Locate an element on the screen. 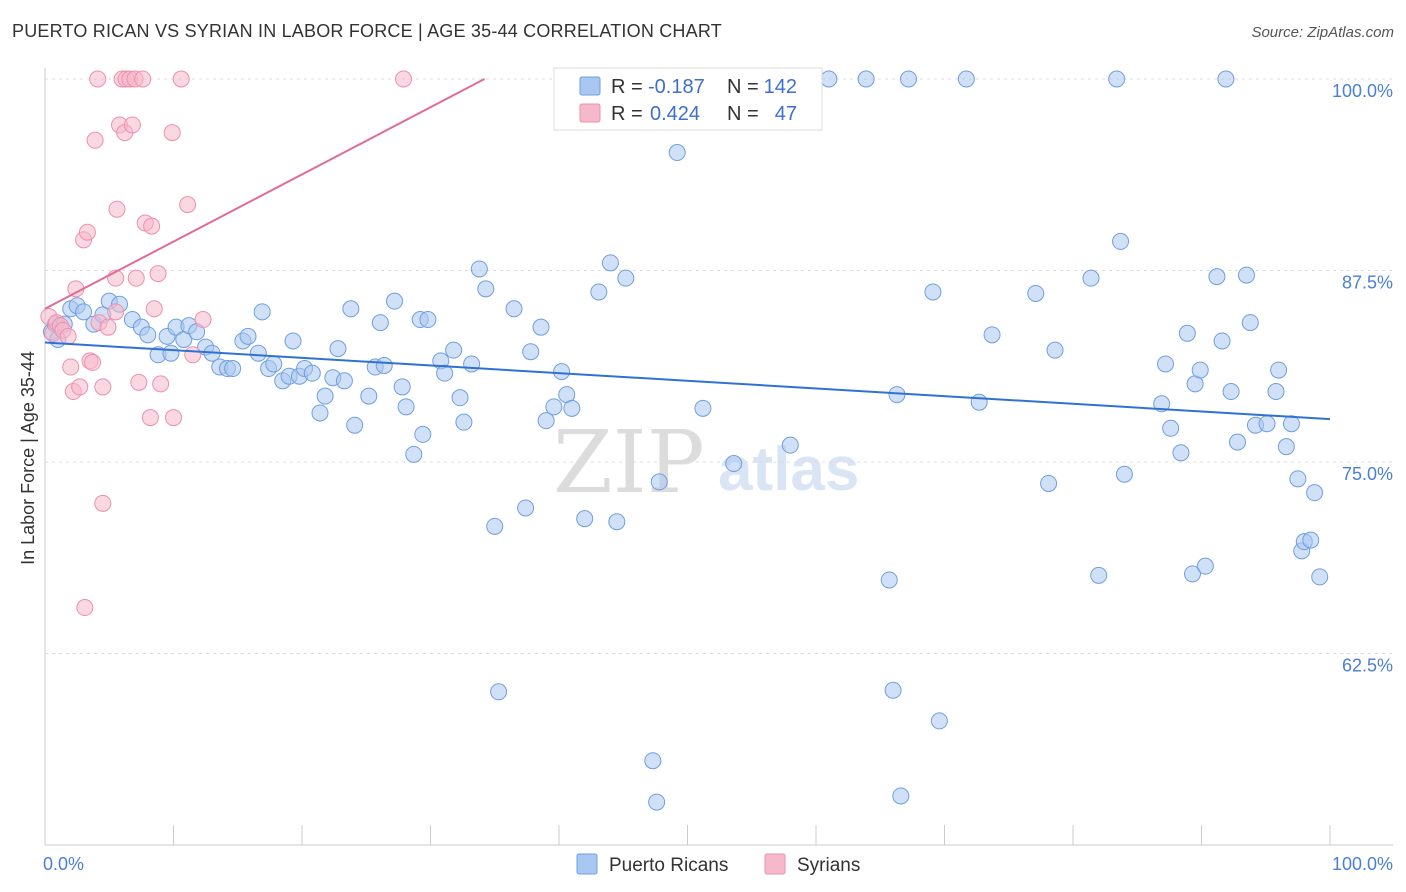 This screenshot has width=1406, height=892. series-legend: Puerto Ricans Syrians is located at coordinates (718, 864).